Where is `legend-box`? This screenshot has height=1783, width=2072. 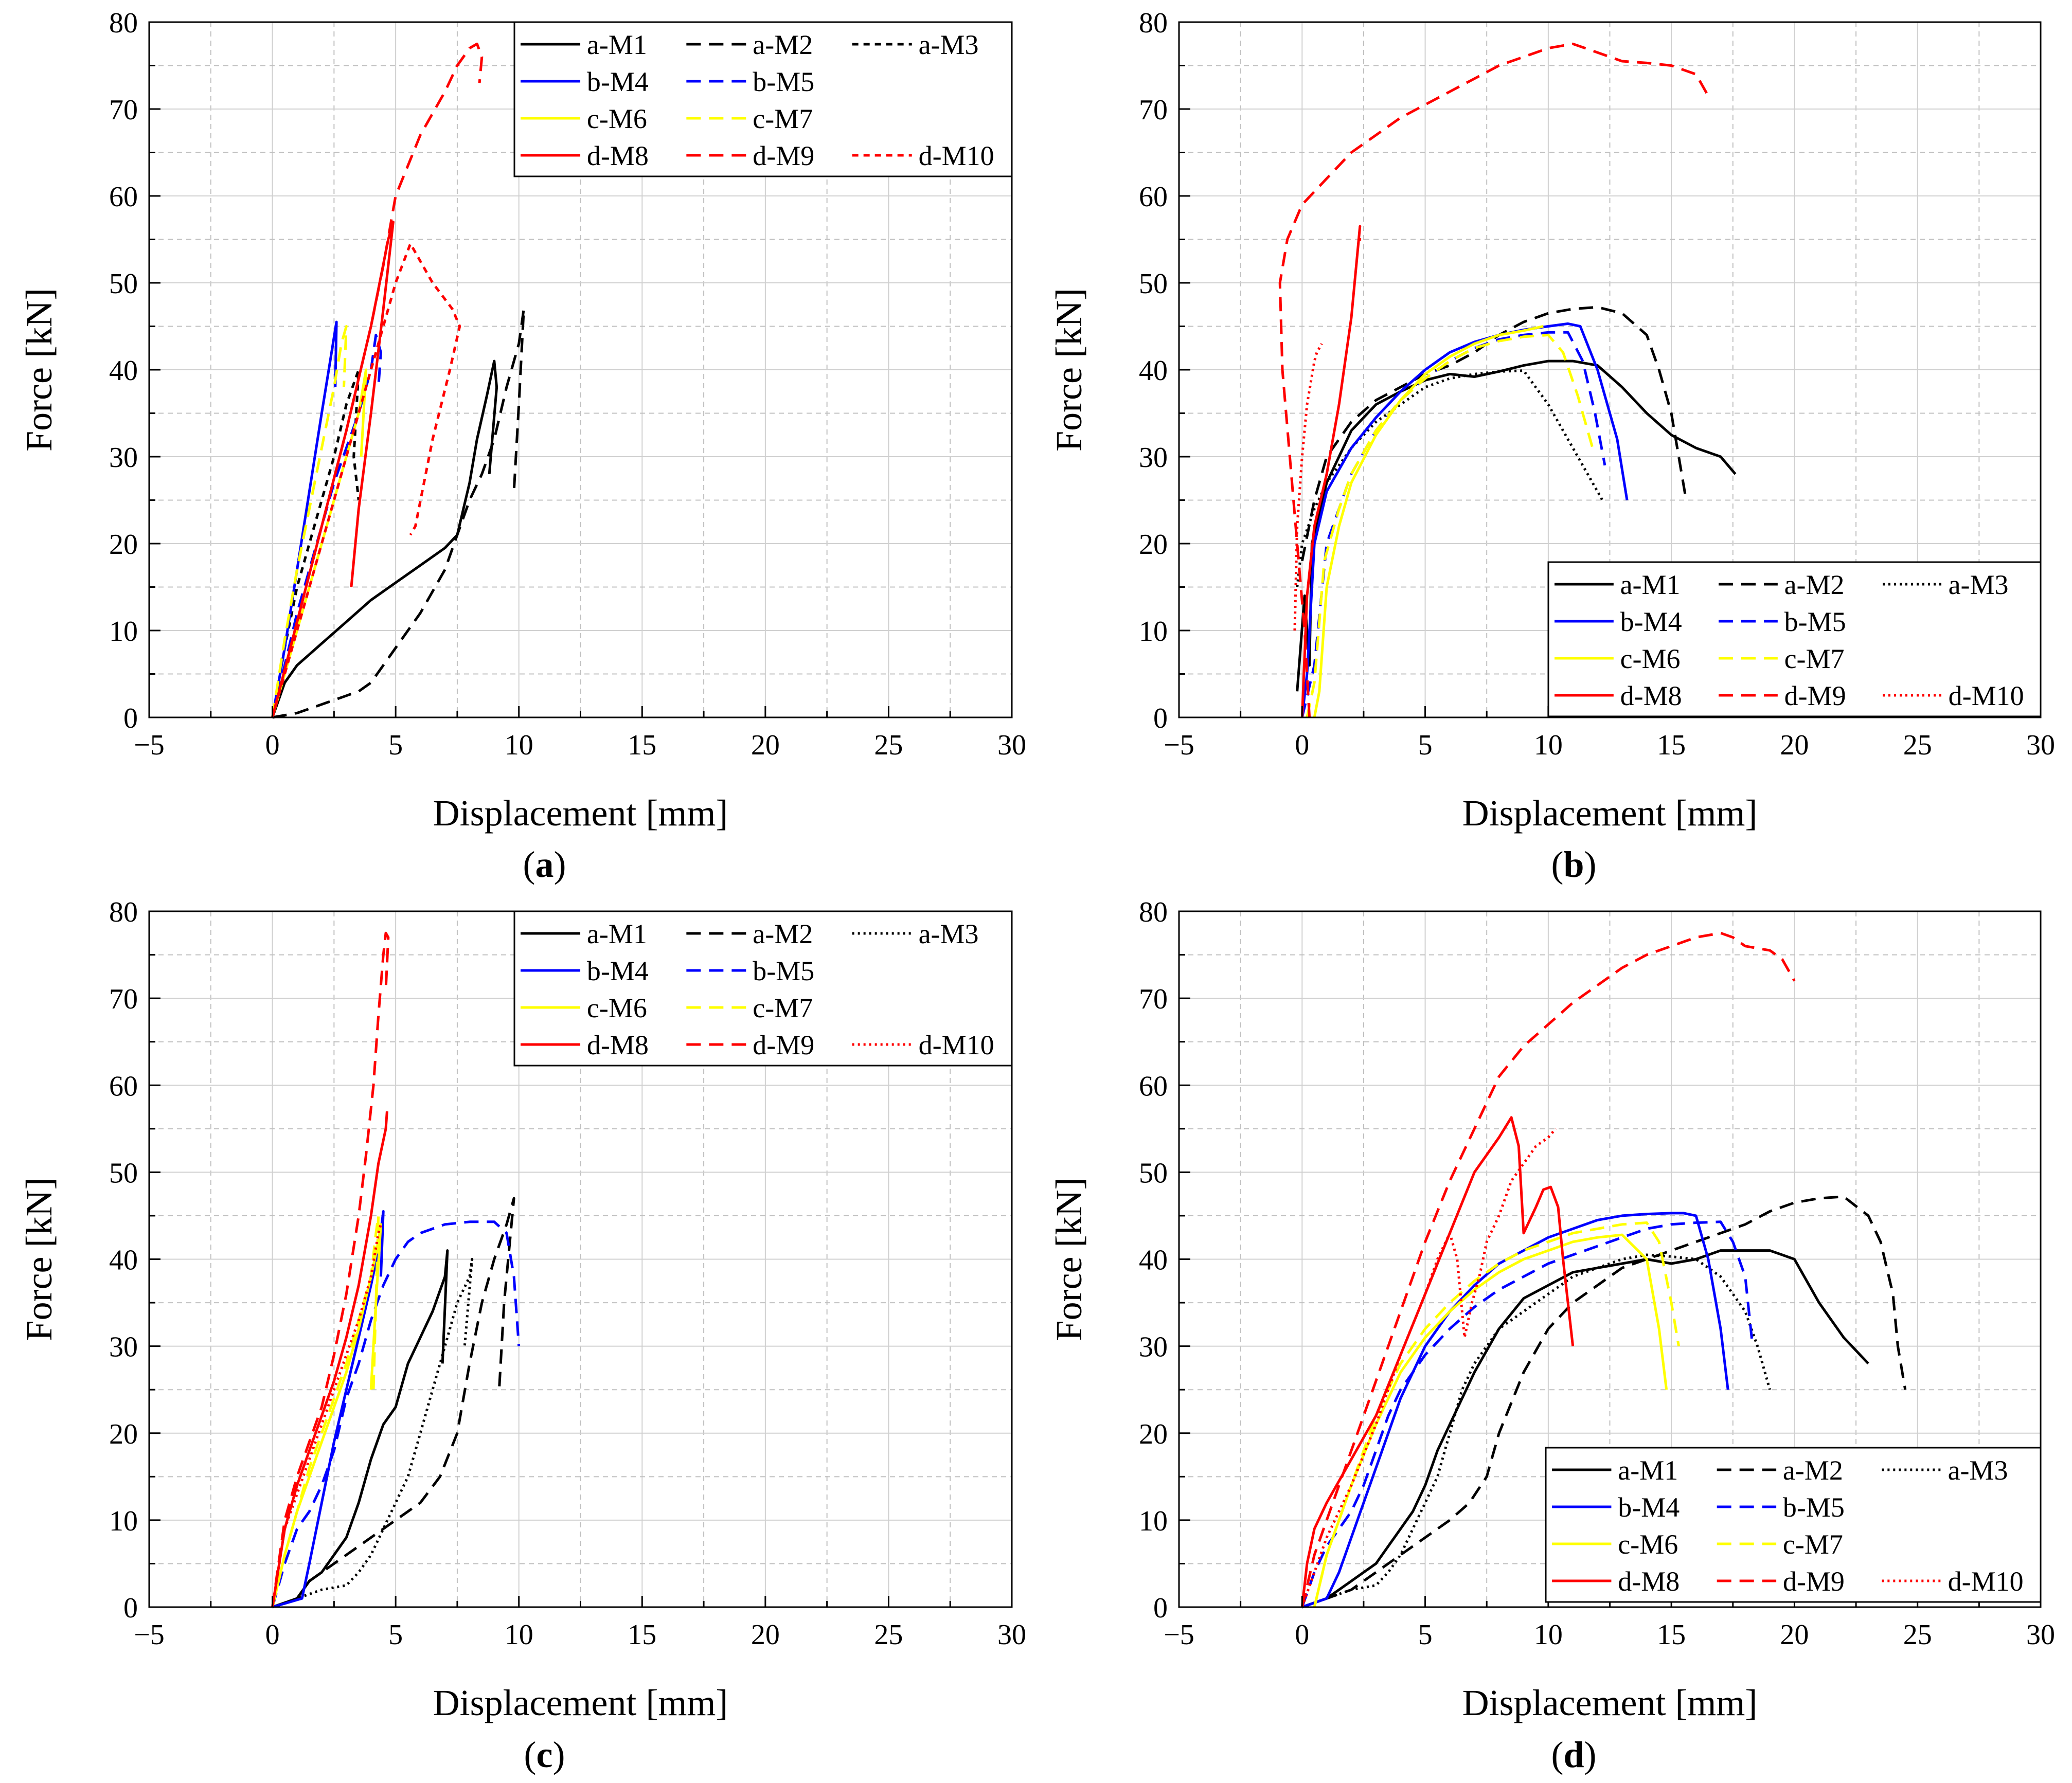 legend-box is located at coordinates (763, 99).